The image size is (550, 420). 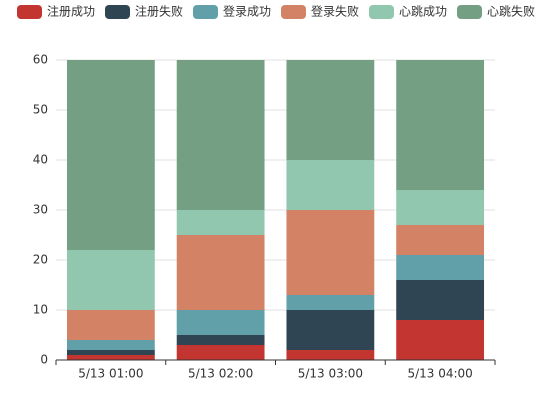 I want to click on legend-label: 心跳失败, so click(x=511, y=11).